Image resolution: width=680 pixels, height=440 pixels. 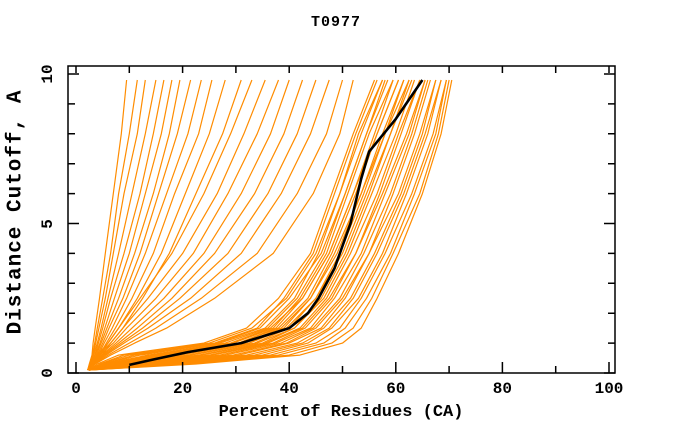 What do you see at coordinates (48, 74) in the screenshot?
I see `y-tick-label-10: 10` at bounding box center [48, 74].